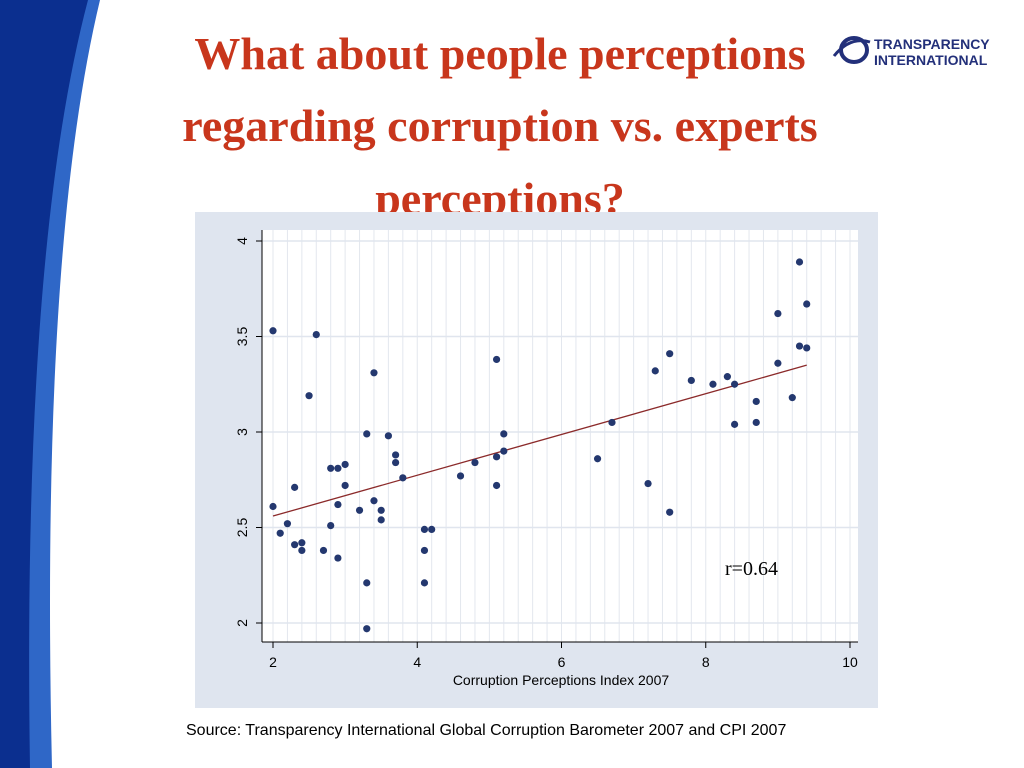 The width and height of the screenshot is (1024, 768). I want to click on y-tick-label: 3, so click(242, 432).